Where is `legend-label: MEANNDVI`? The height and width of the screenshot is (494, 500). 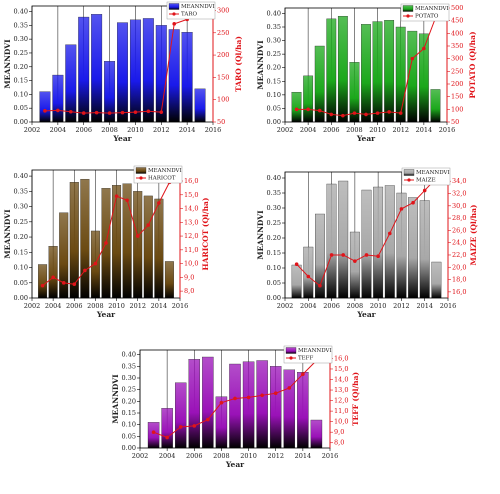
legend-label: MEANNDVI is located at coordinates (433, 173).